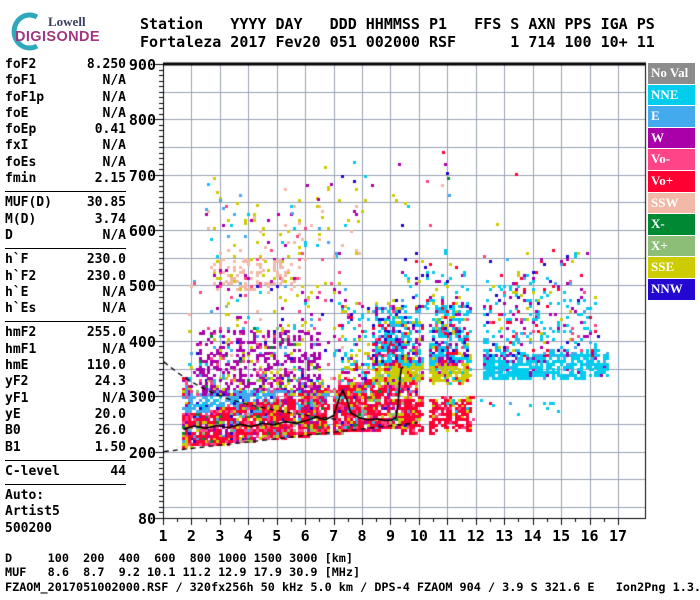 The image size is (700, 600). What do you see at coordinates (13, 431) in the screenshot?
I see `parameter-label: B0` at bounding box center [13, 431].